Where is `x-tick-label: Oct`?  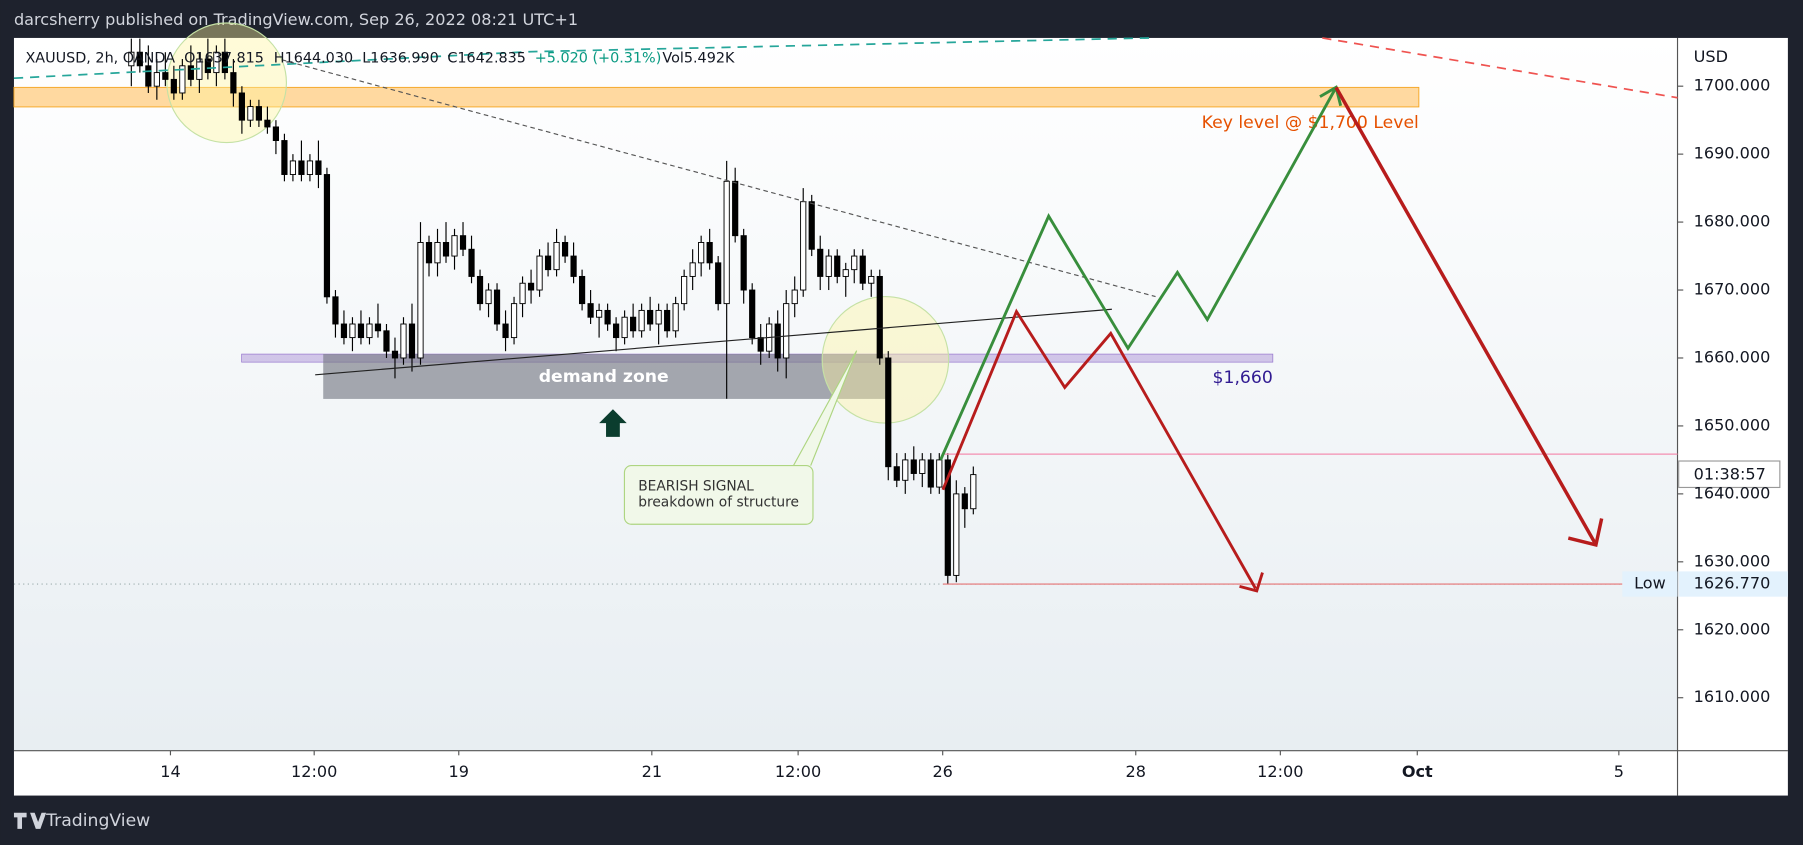 x-tick-label: Oct is located at coordinates (1417, 771).